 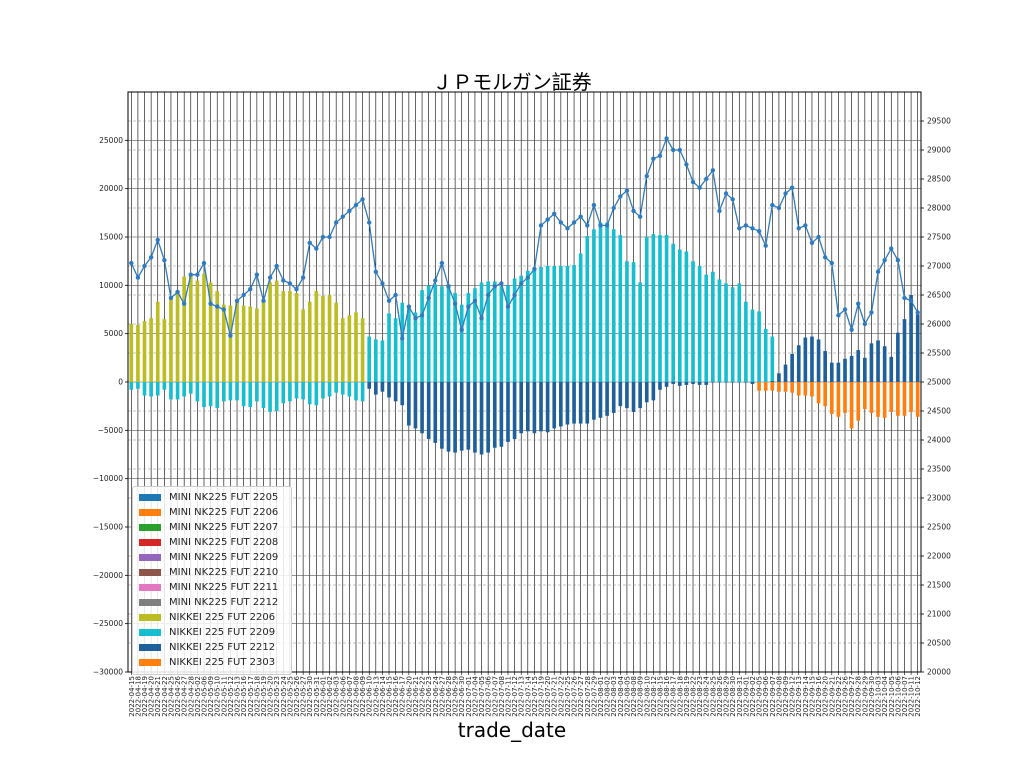 What do you see at coordinates (694, 696) in the screenshot?
I see `x-tick-label: 2022-08-22` at bounding box center [694, 696].